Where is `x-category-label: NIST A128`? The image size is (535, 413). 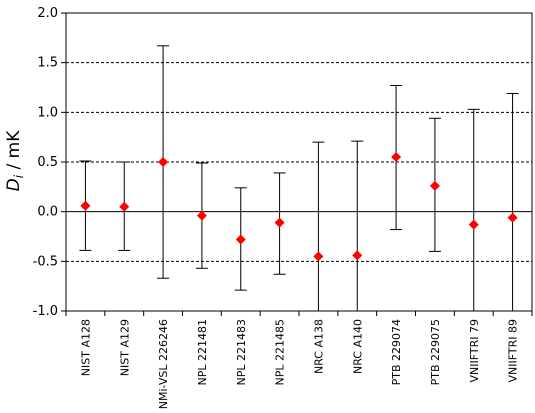
x-category-label: NIST A128 is located at coordinates (85, 347).